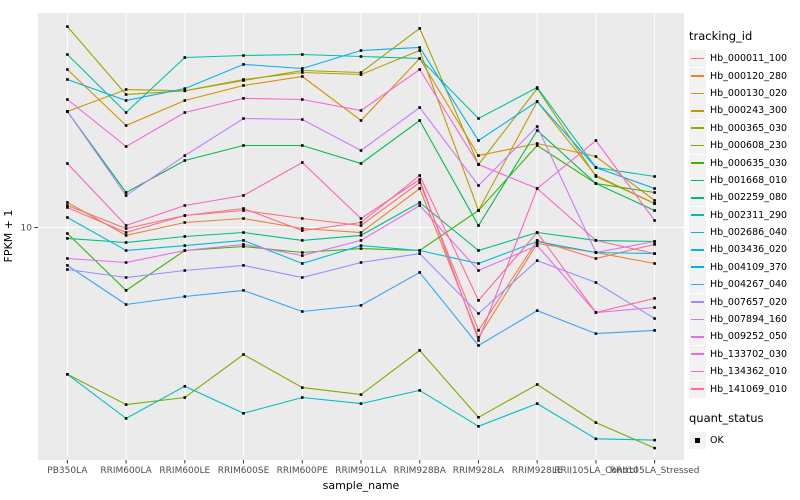 The image size is (800, 500). What do you see at coordinates (744, 93) in the screenshot?
I see `legend-item: Hb_000130_020` at bounding box center [744, 93].